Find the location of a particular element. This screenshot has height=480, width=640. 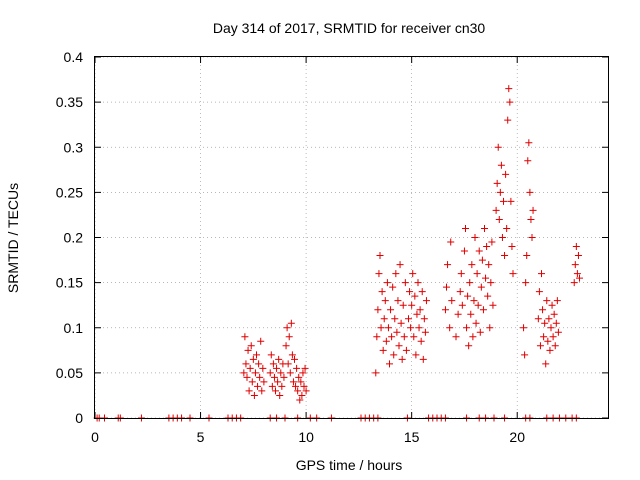

x-axis-label: GPS time / hours is located at coordinates (349, 465).